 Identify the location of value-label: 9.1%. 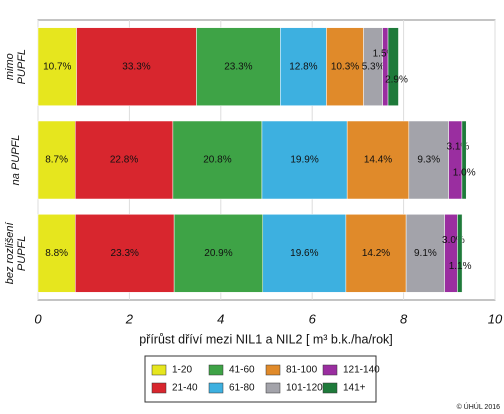
(425, 253).